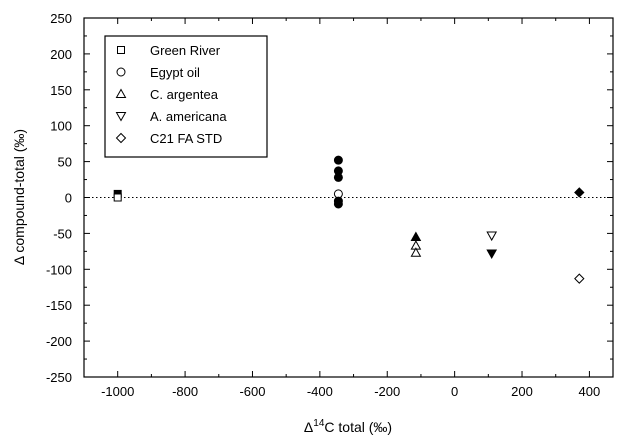 The width and height of the screenshot is (623, 442). Describe the element at coordinates (320, 391) in the screenshot. I see `x-tick-label: -400` at that location.